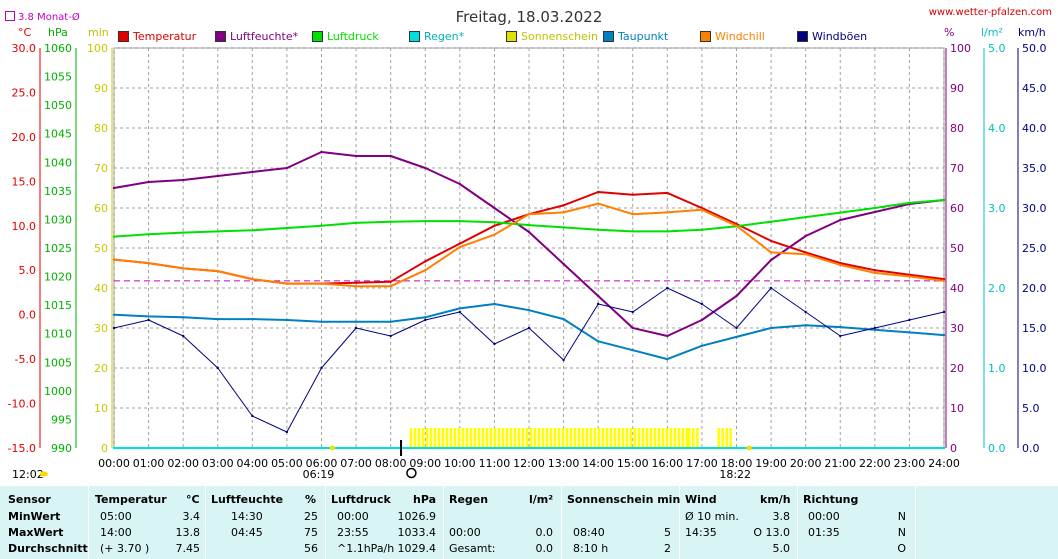 The height and width of the screenshot is (559, 1058). What do you see at coordinates (24, 226) in the screenshot?
I see `temp-axis-tick: 10.0` at bounding box center [24, 226].